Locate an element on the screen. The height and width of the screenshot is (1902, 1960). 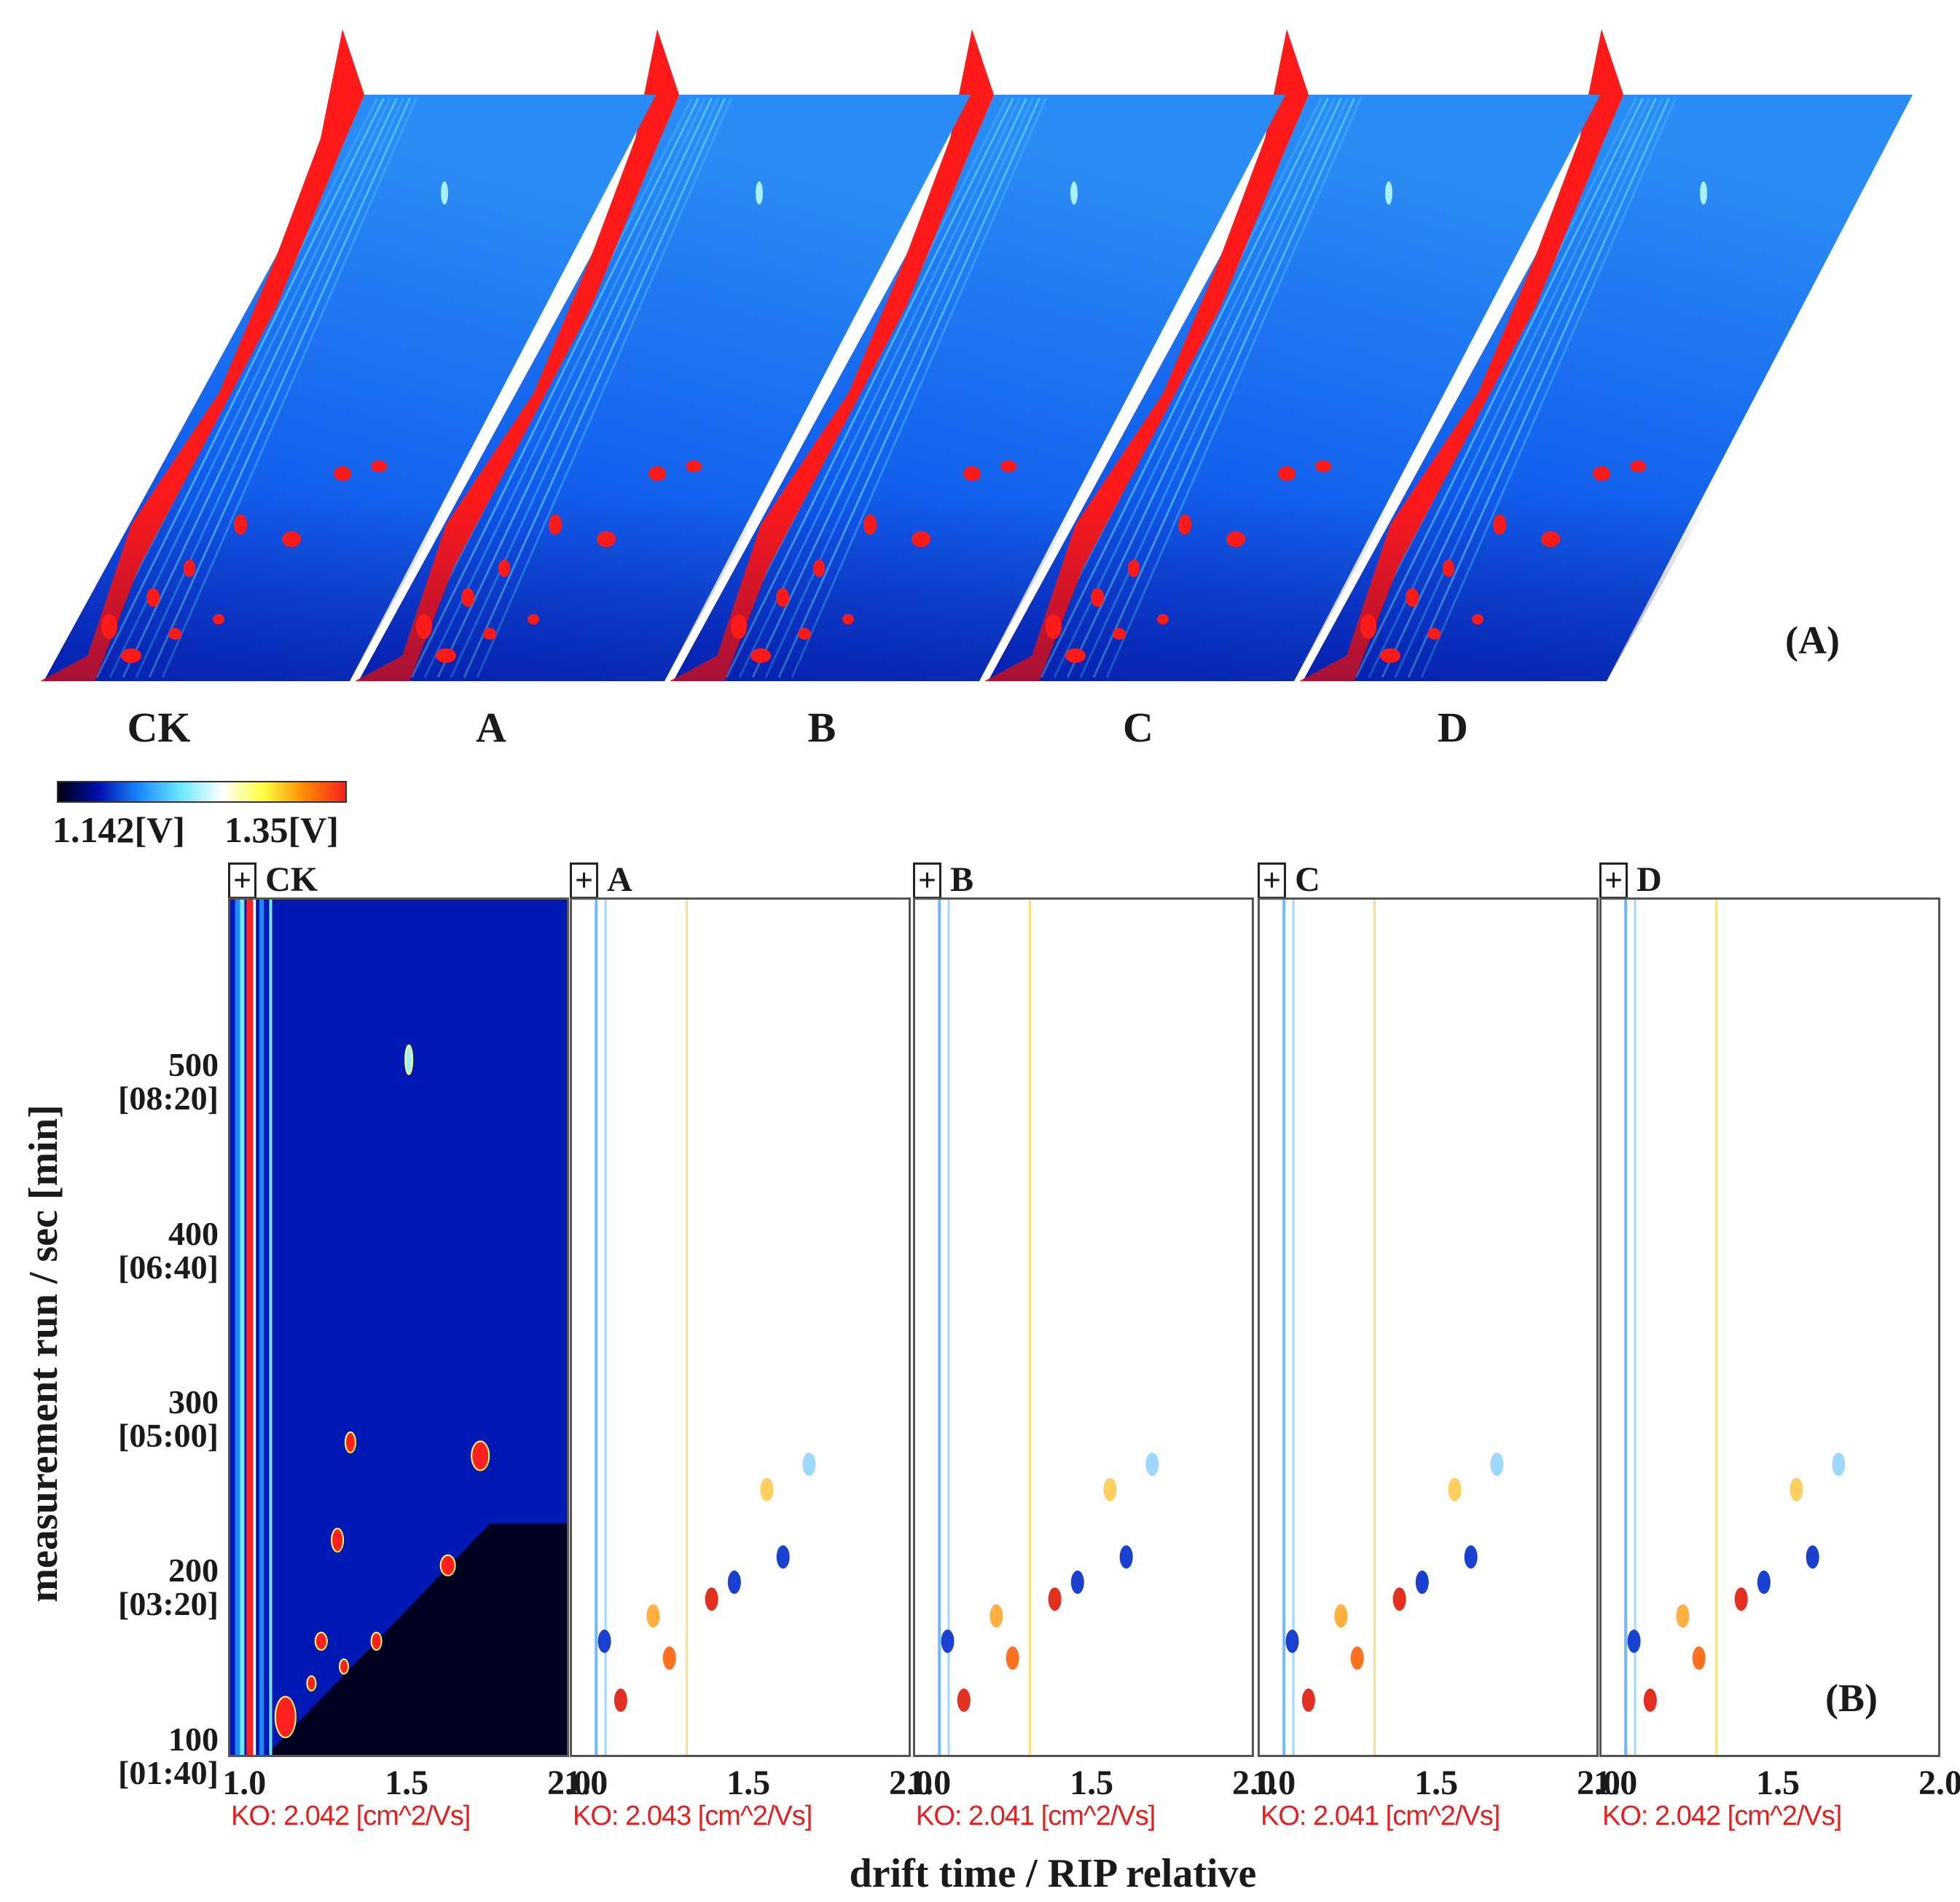
panel-header-b: + B is located at coordinates (943, 880).